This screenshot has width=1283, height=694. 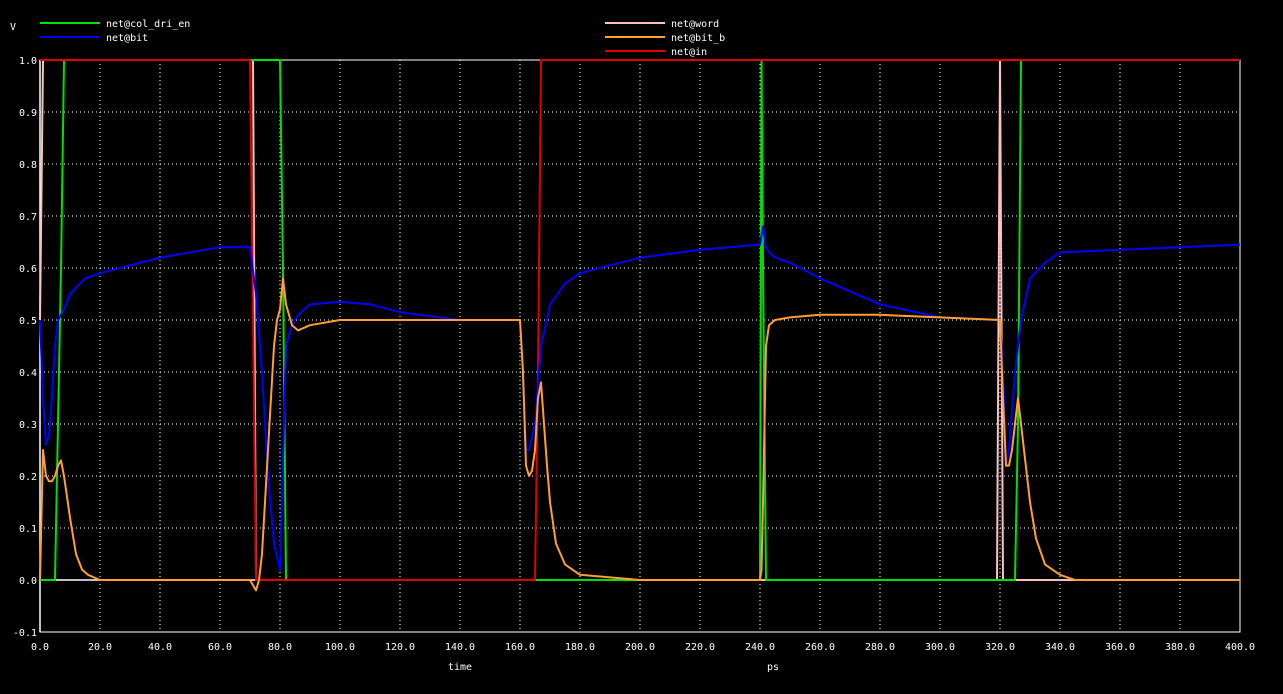 I want to click on x-tick-label: 400.0, so click(x=1240, y=647).